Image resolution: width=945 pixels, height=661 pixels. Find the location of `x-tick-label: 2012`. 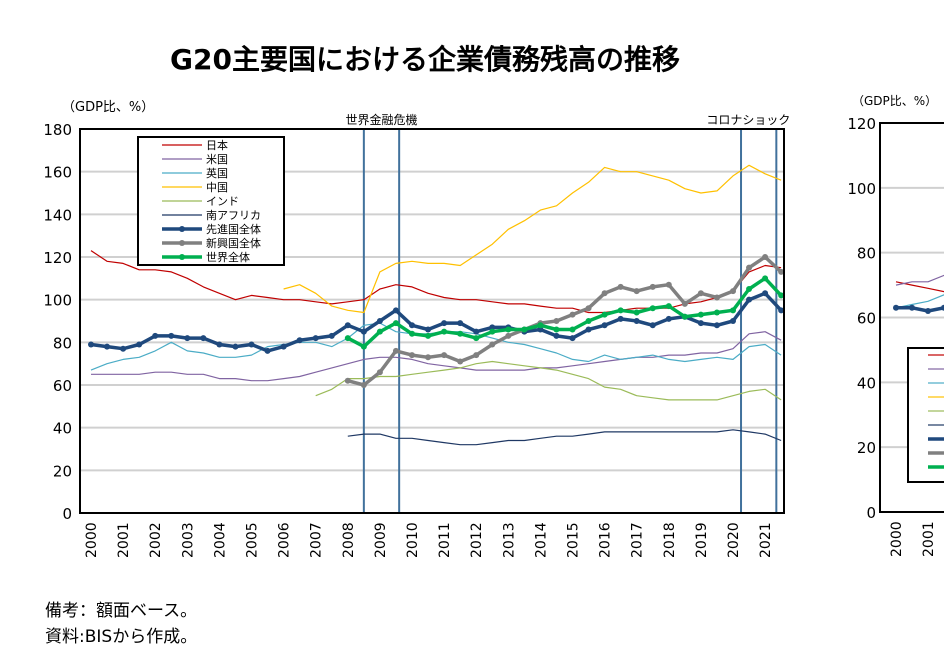

x-tick-label: 2012 is located at coordinates (477, 540).